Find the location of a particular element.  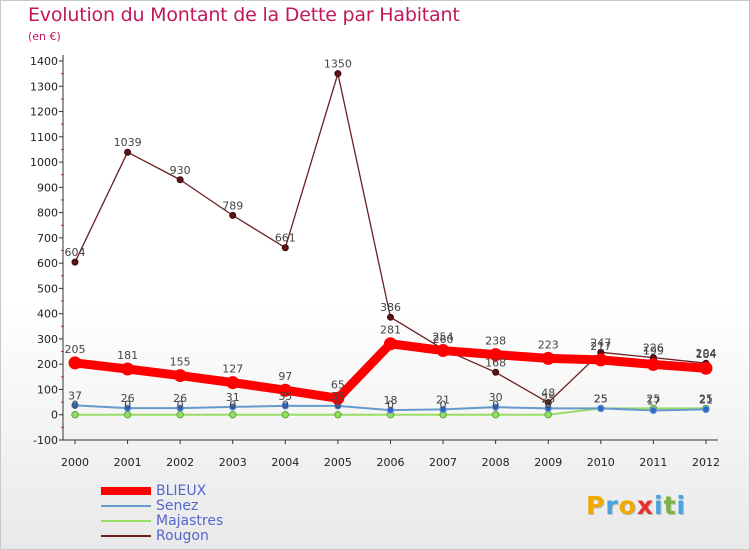

y-tick-label: 1100 is located at coordinates (44, 137).